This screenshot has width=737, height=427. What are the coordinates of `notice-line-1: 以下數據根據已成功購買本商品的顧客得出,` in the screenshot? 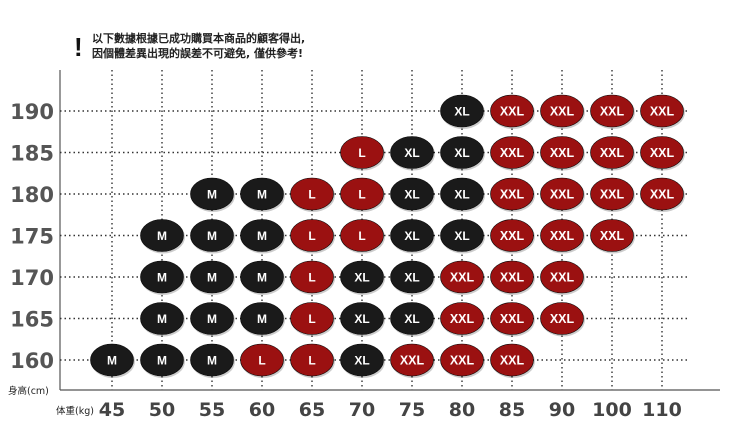 It's located at (199, 38).